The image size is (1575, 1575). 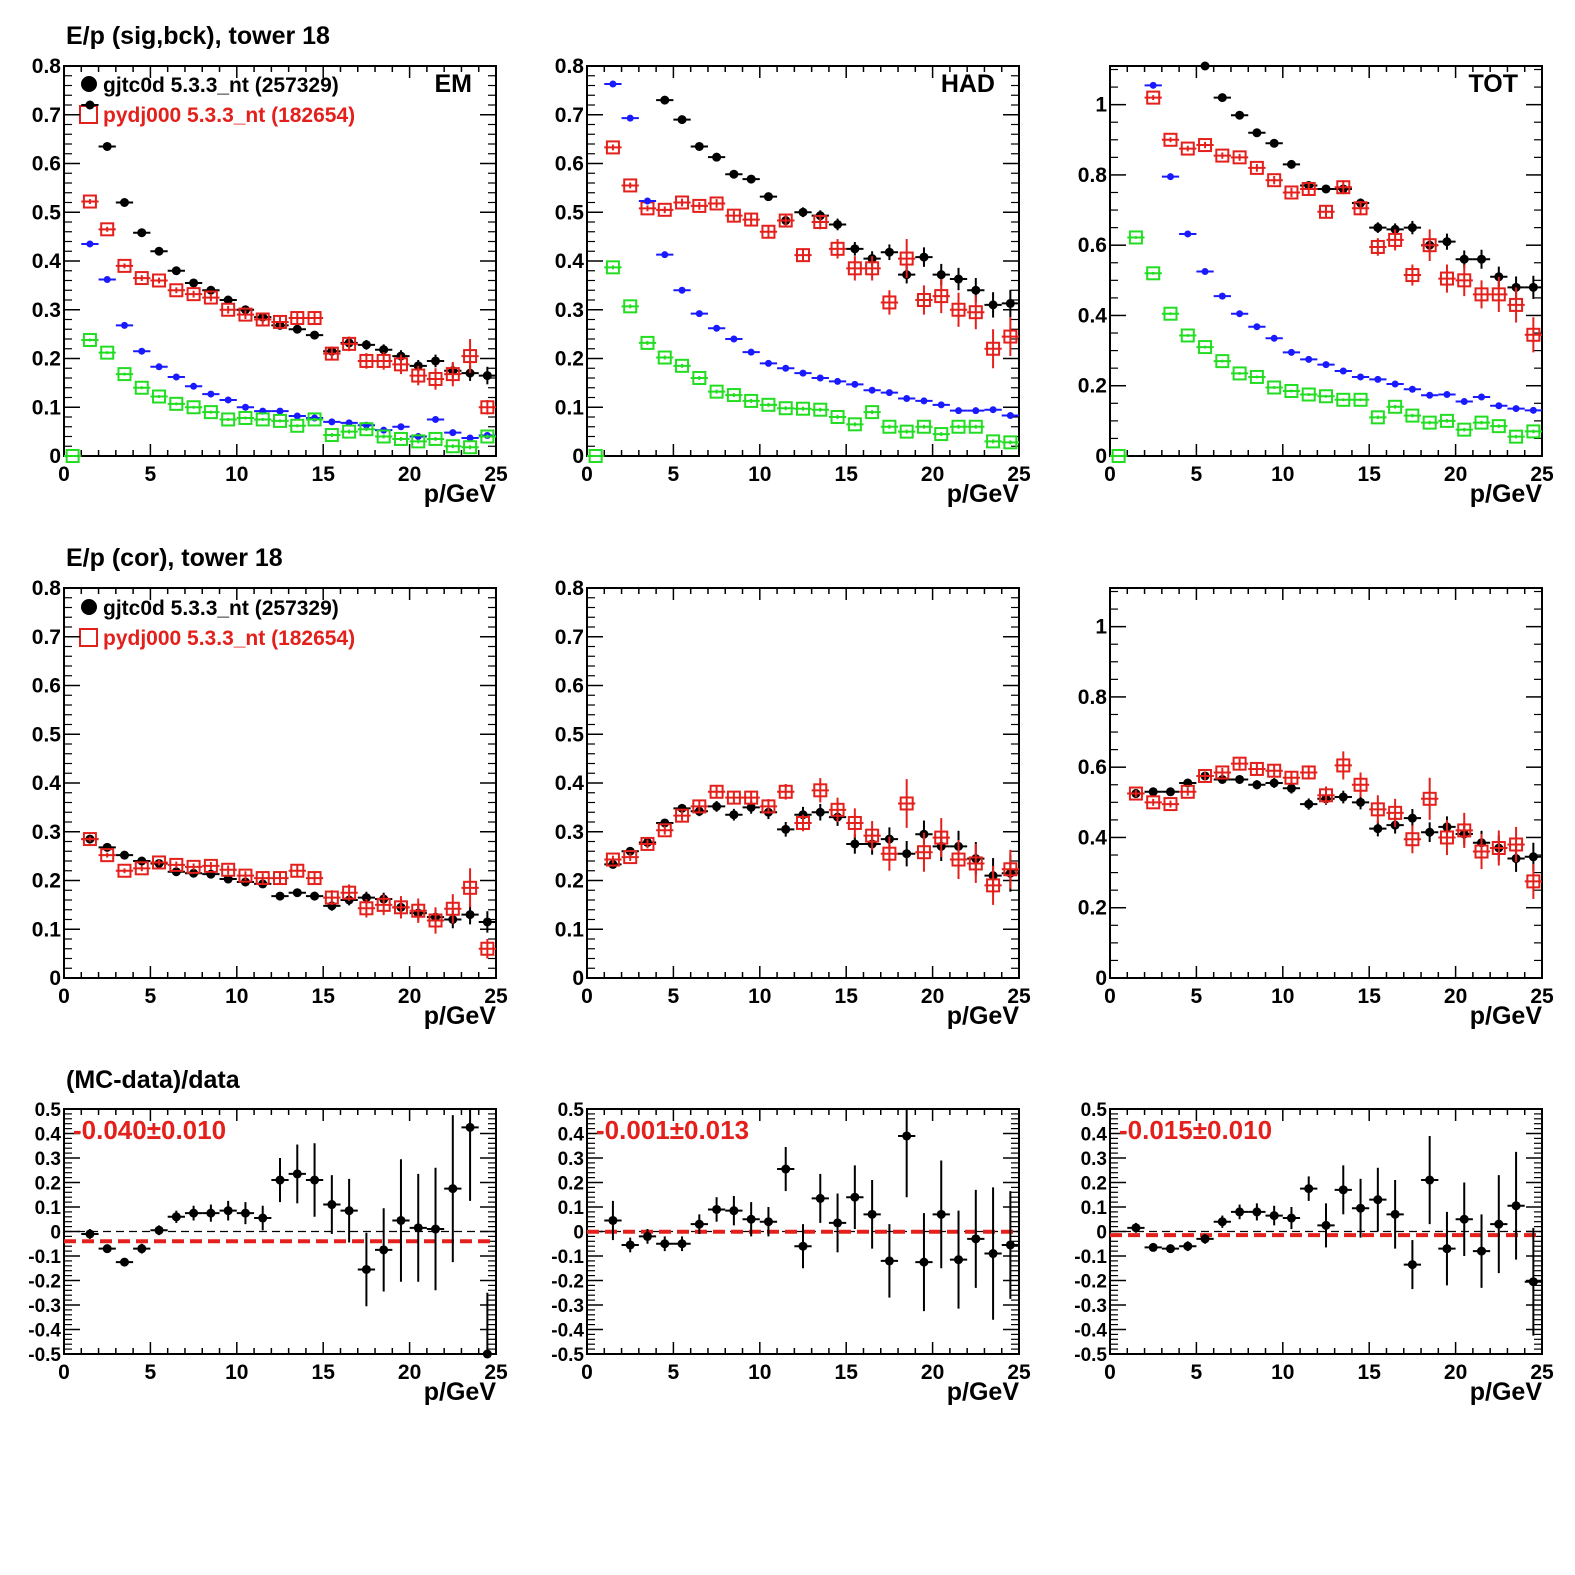 I want to click on y-tick-label: 0.4, so click(x=1093, y=315).